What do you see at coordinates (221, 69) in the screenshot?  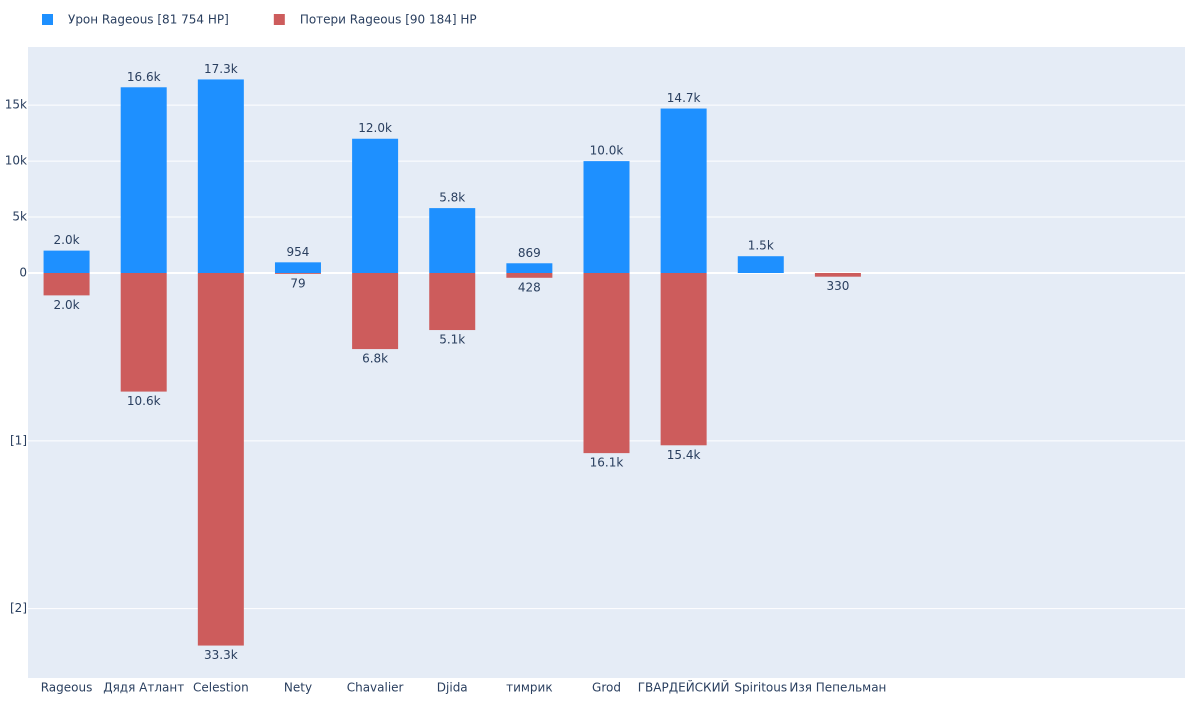 I see `data-label: 17.3k` at bounding box center [221, 69].